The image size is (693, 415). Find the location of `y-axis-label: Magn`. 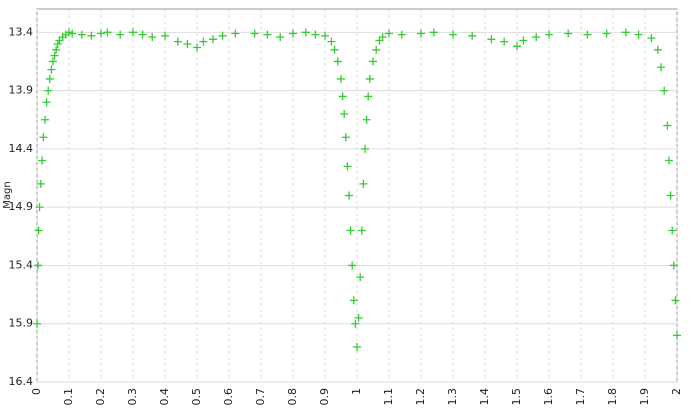

y-axis-label: Magn is located at coordinates (7, 194).